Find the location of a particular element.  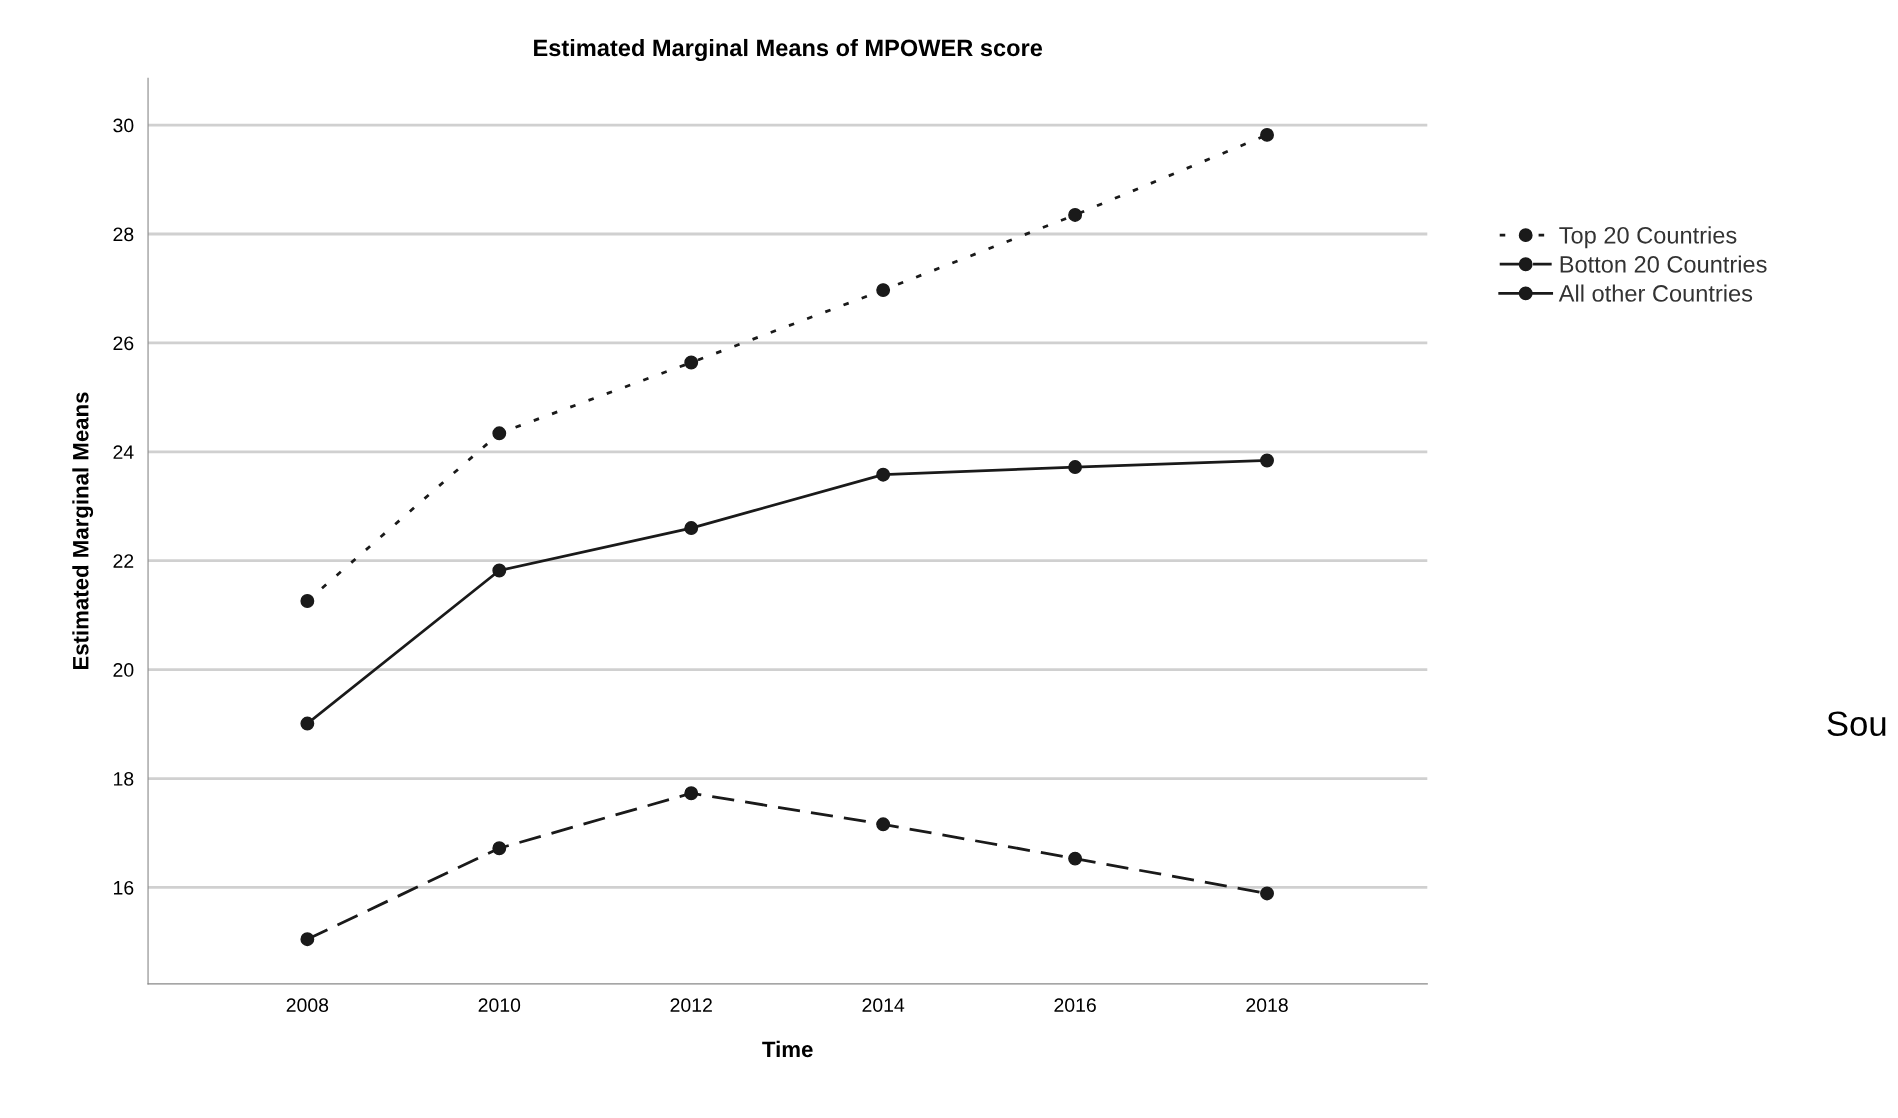

y-tick-label: 28 is located at coordinates (123, 234).